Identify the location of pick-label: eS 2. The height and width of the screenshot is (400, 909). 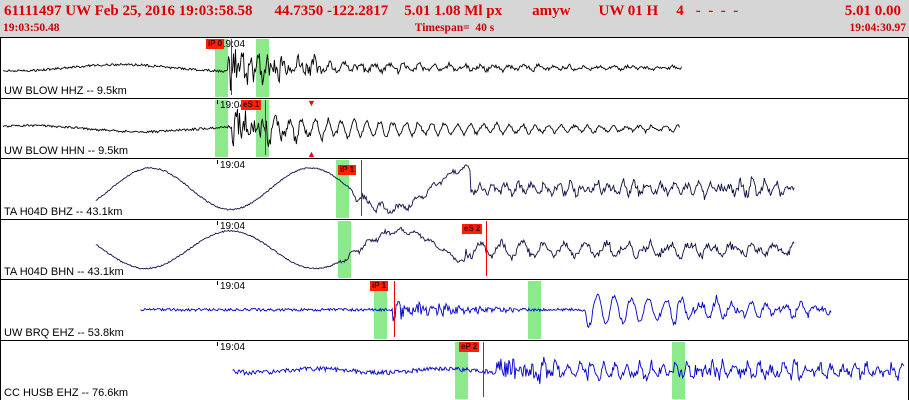
(472, 228).